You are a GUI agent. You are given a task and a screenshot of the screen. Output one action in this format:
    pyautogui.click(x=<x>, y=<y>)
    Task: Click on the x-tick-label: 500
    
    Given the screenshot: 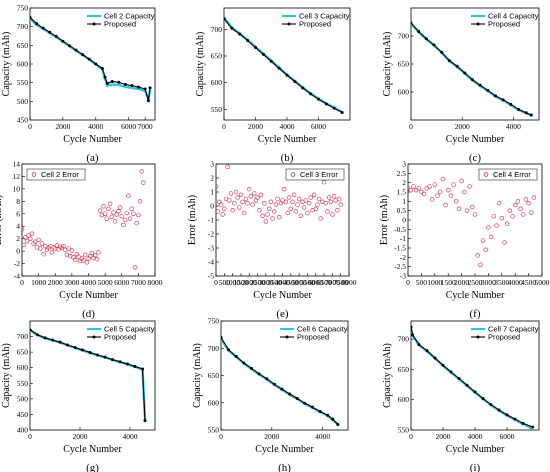 What is the action you would take?
    pyautogui.click(x=225, y=282)
    